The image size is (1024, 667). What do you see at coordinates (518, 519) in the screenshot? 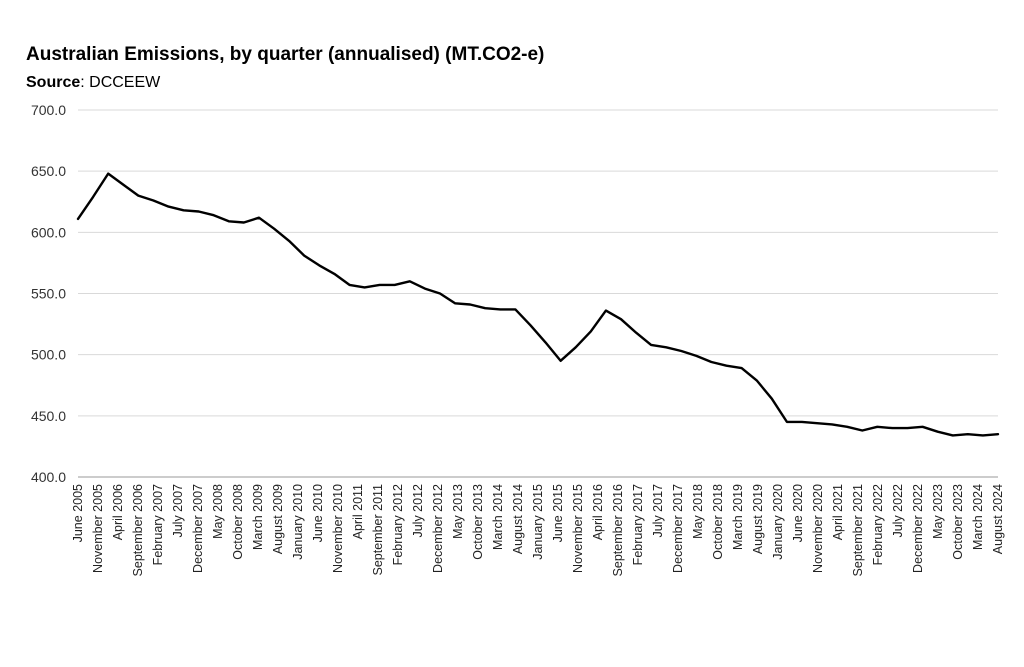
I see `x-tick-label: August 2014` at bounding box center [518, 519].